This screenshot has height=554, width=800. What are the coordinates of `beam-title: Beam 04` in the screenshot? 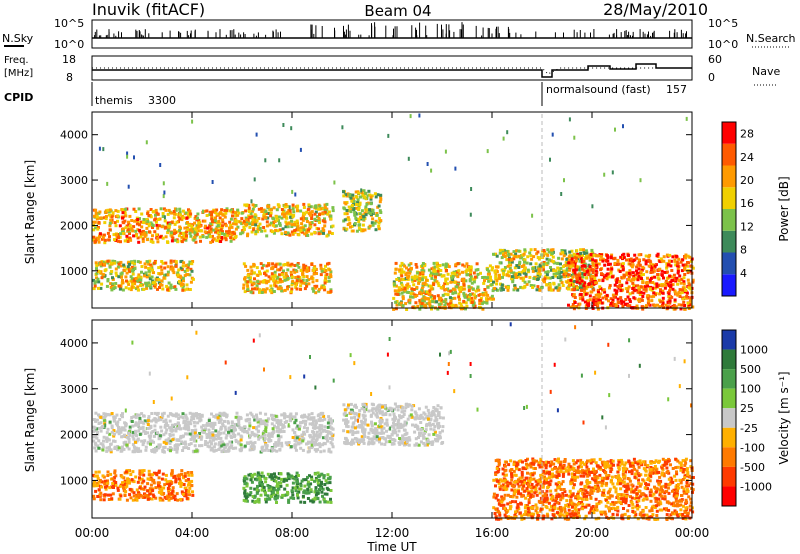 It's located at (397, 11).